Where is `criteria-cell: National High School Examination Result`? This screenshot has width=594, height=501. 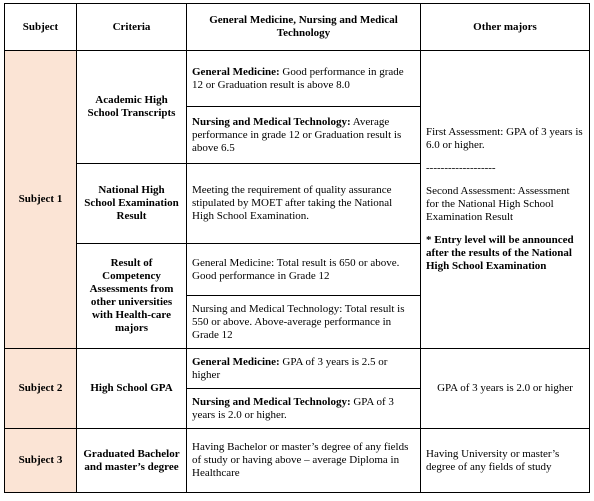 criteria-cell: National High School Examination Result is located at coordinates (131, 203).